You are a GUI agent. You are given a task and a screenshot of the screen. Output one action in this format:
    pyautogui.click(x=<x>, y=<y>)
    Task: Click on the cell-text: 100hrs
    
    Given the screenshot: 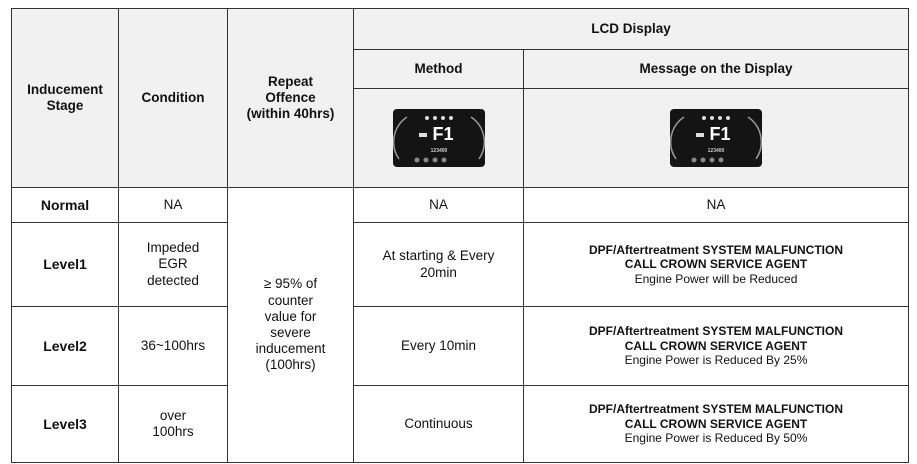 What is the action you would take?
    pyautogui.click(x=173, y=431)
    